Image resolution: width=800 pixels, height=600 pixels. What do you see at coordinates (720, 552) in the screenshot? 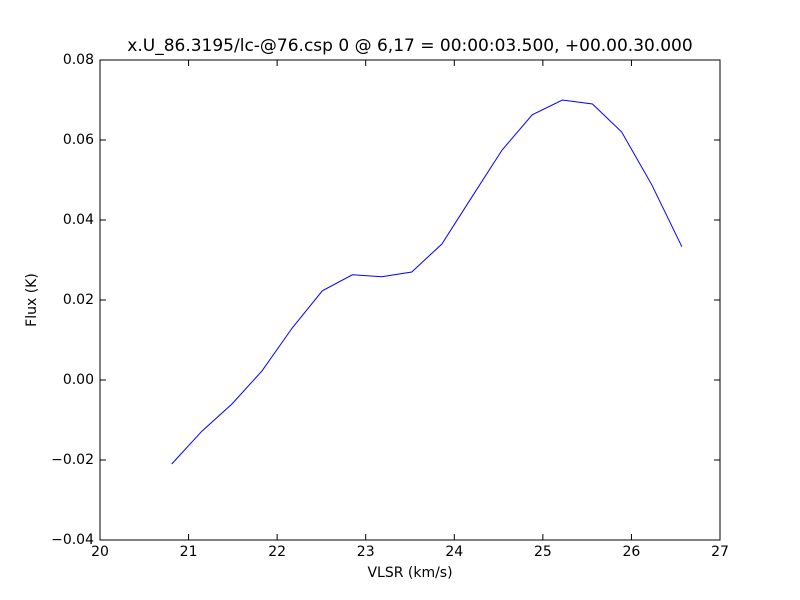
I see `x-tick-label: 27` at bounding box center [720, 552].